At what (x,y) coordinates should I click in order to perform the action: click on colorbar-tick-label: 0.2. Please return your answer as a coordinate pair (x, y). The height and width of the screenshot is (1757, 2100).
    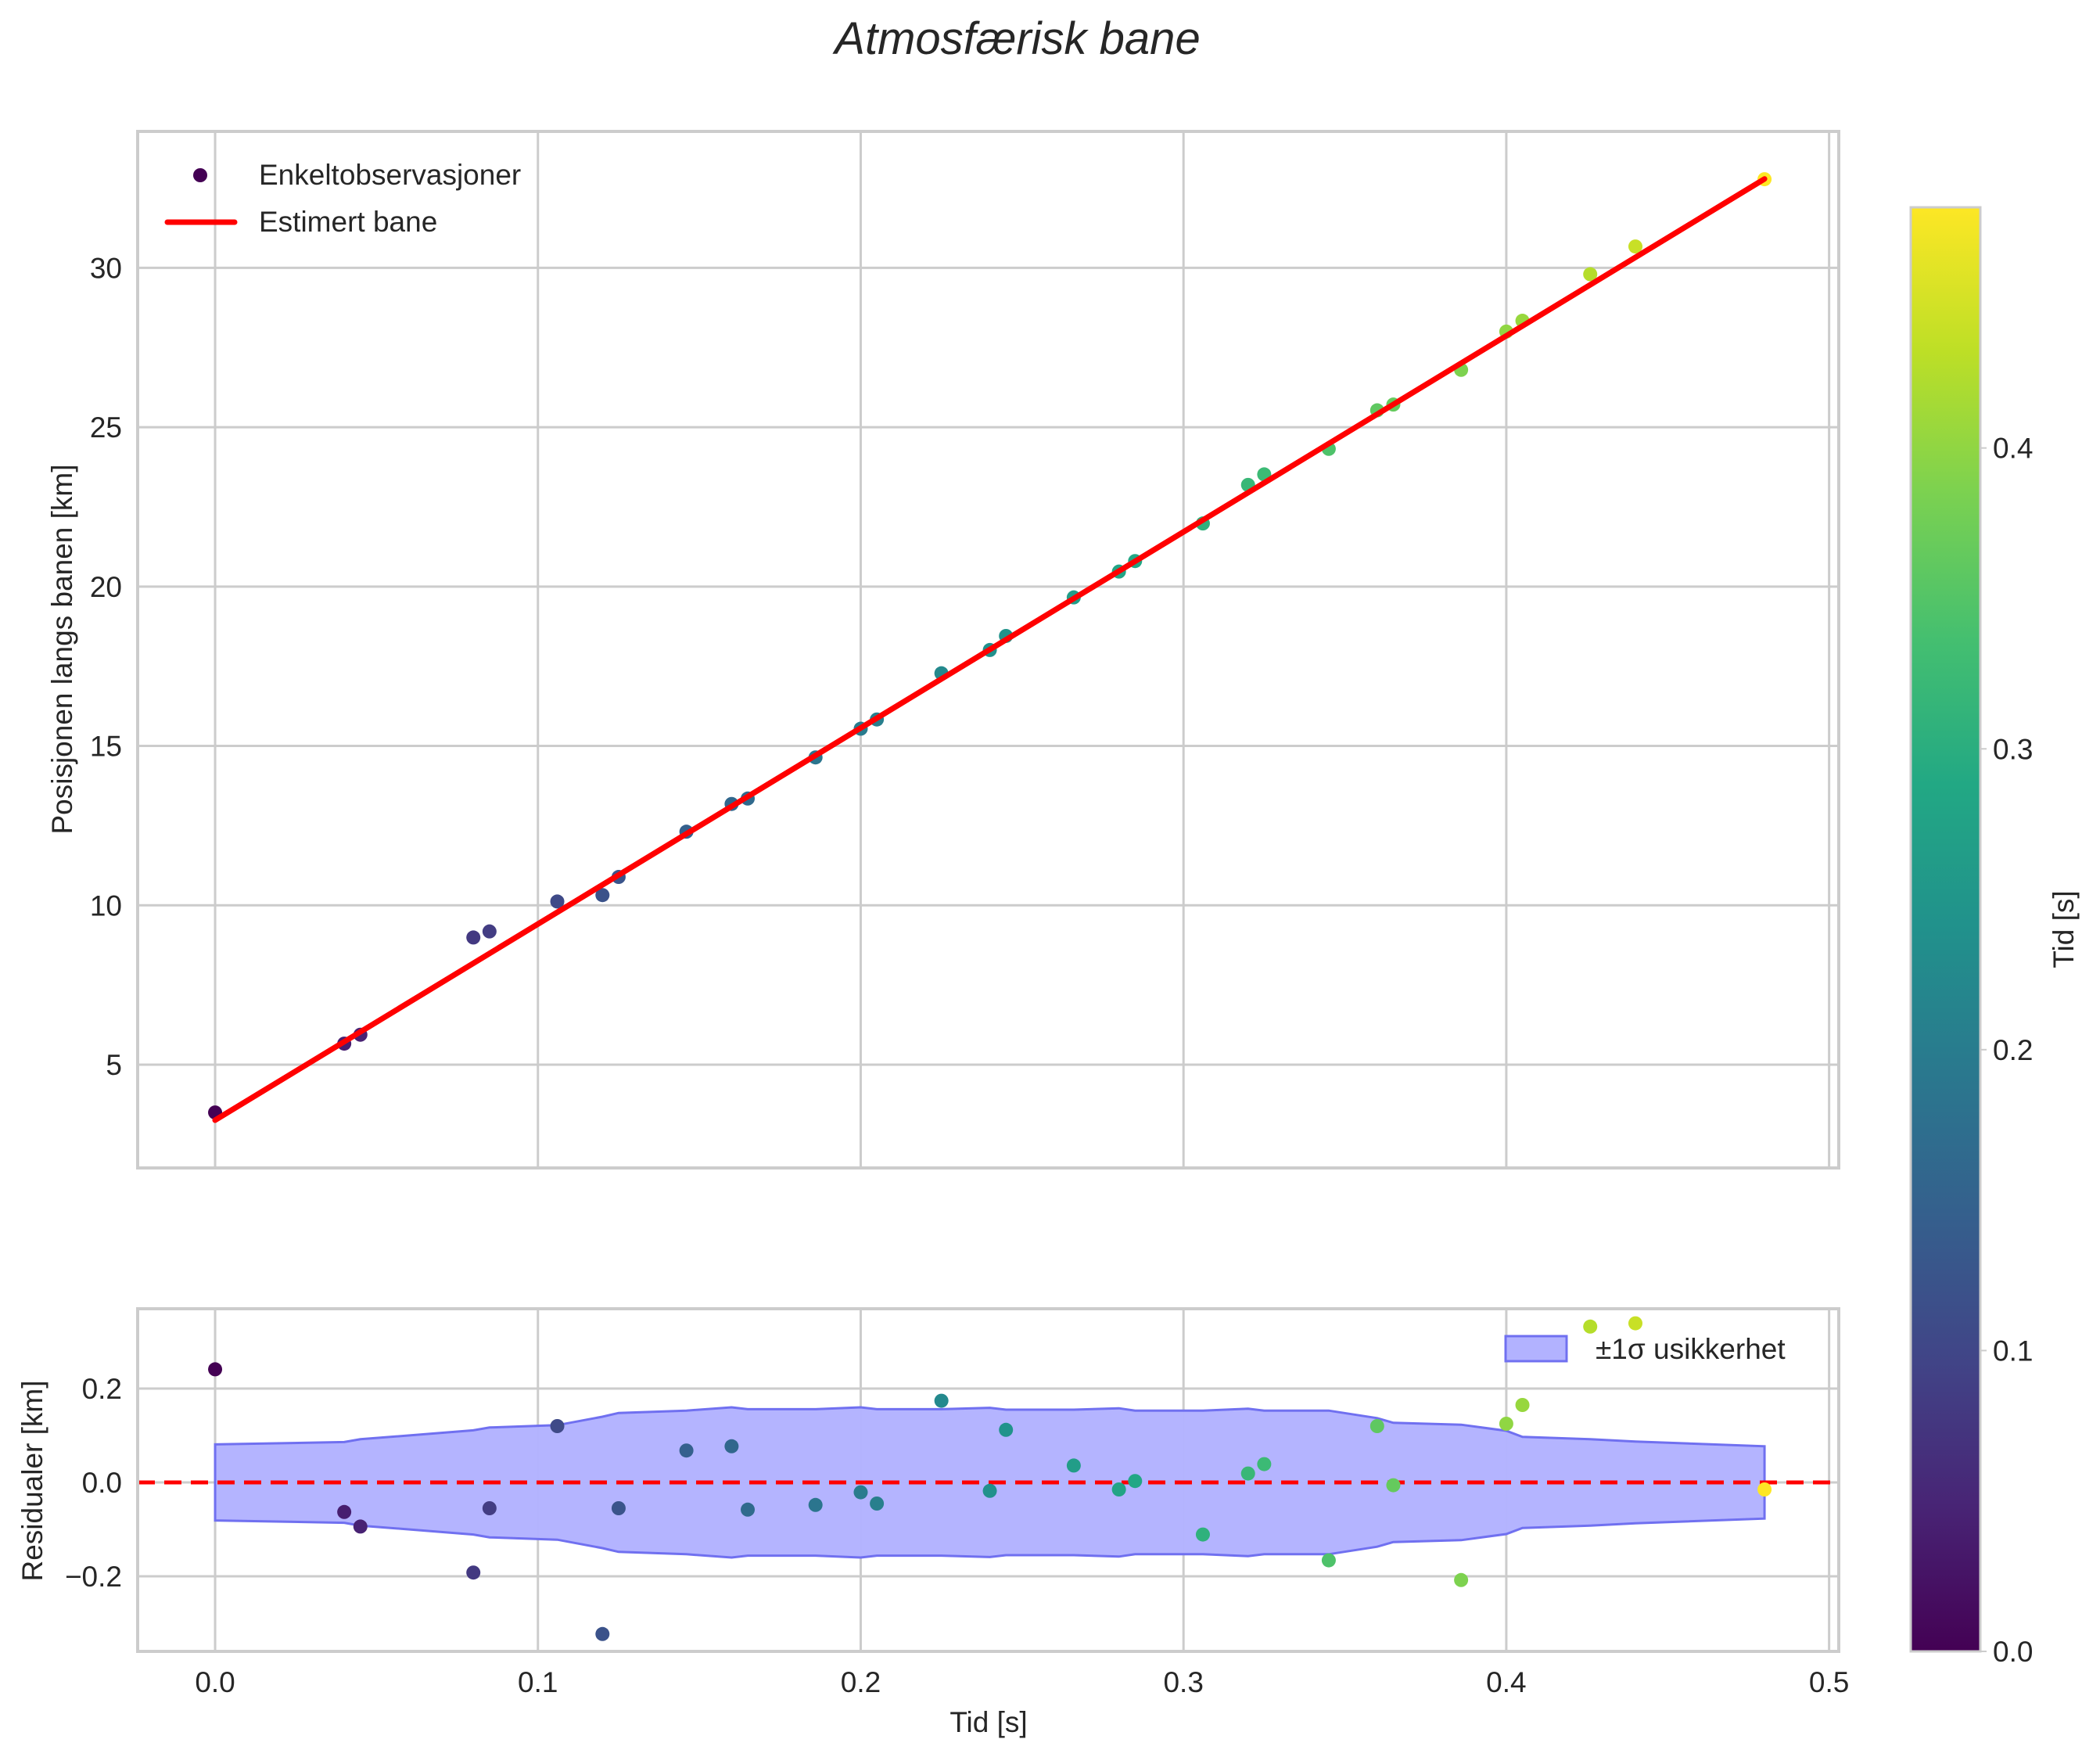
    Looking at the image, I should click on (2013, 1050).